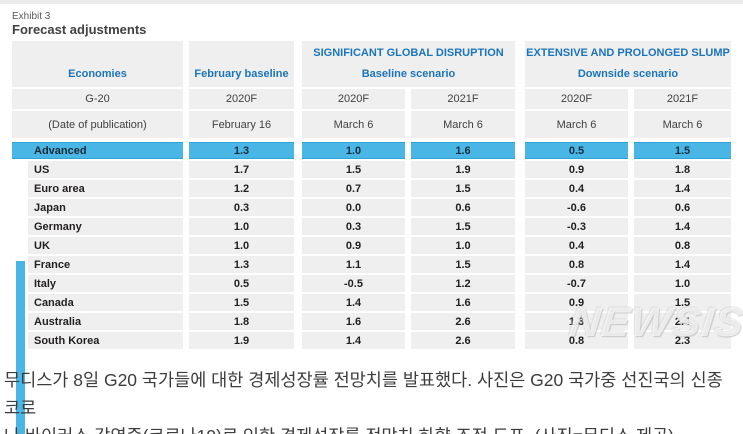 This screenshot has height=434, width=743. Describe the element at coordinates (576, 226) in the screenshot. I see `value-cell: -0.3` at that location.